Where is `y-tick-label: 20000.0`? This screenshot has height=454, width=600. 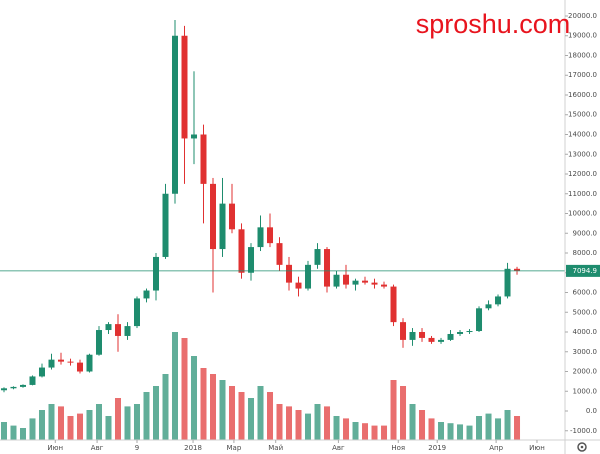 y-tick-label: 20000.0 is located at coordinates (582, 16).